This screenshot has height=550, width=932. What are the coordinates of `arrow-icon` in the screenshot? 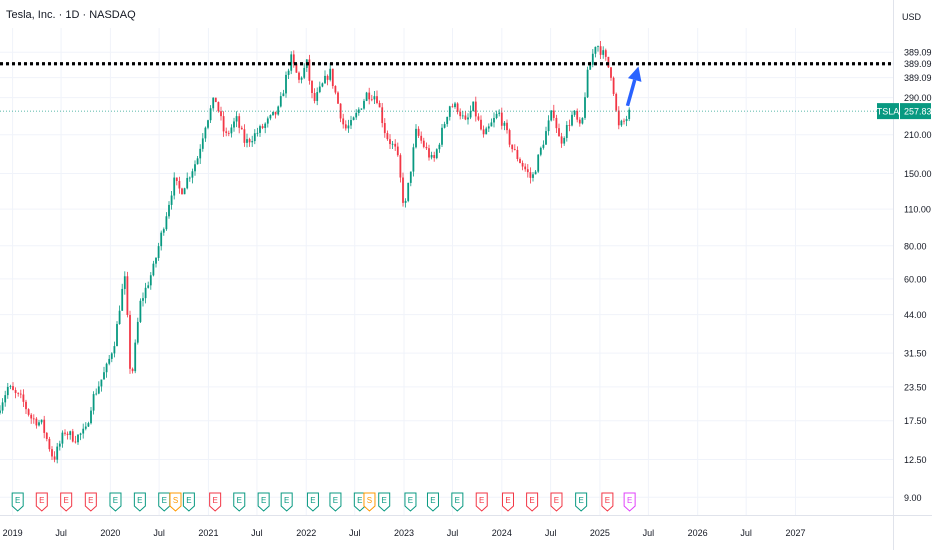 It's located at (633, 86).